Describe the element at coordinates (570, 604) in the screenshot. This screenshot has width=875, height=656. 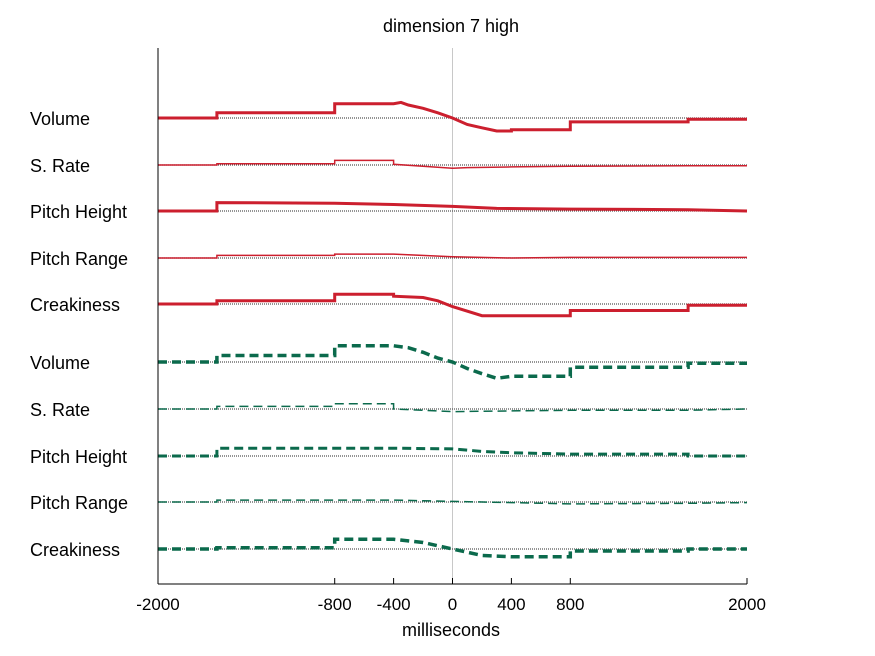
I see `x-tick-label: 800` at that location.